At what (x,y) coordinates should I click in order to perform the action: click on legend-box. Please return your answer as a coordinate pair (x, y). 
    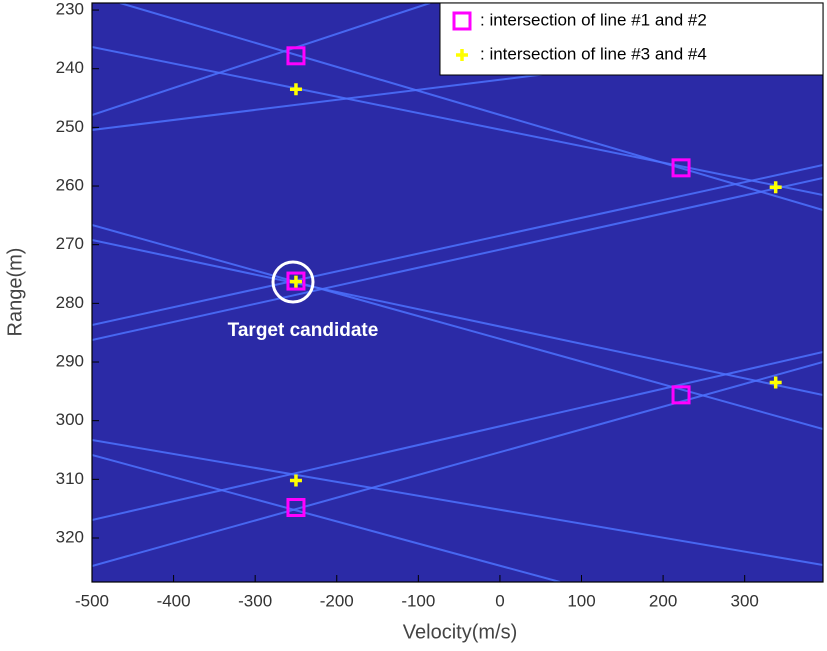
    Looking at the image, I should click on (631, 39).